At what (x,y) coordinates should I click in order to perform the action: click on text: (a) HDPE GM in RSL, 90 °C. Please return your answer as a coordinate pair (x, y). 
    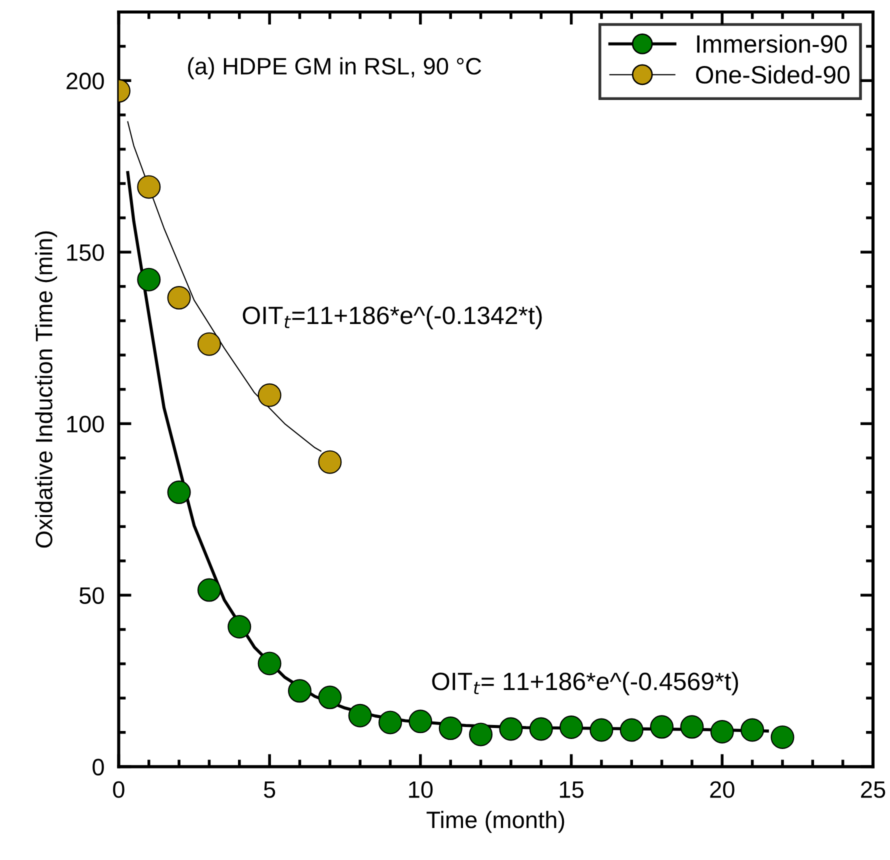
    Looking at the image, I should click on (335, 68).